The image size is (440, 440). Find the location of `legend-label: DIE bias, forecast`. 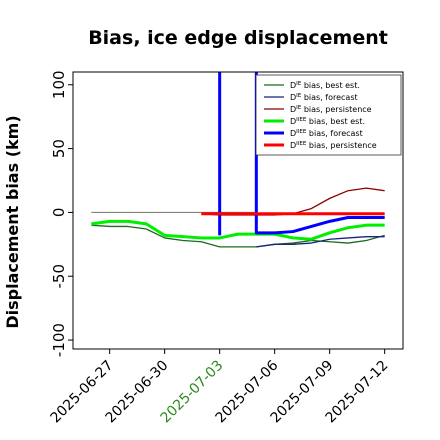

legend-label: DIE bias, forecast is located at coordinates (324, 97).